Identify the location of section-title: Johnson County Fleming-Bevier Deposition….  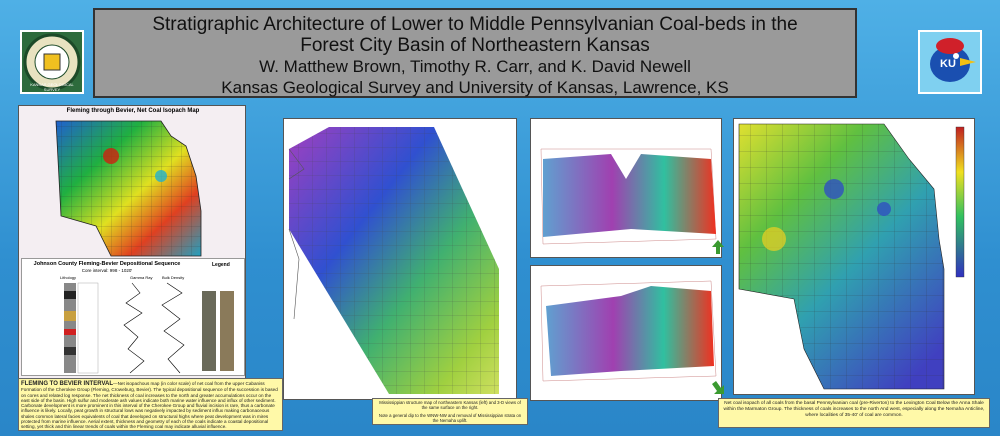
(107, 264).